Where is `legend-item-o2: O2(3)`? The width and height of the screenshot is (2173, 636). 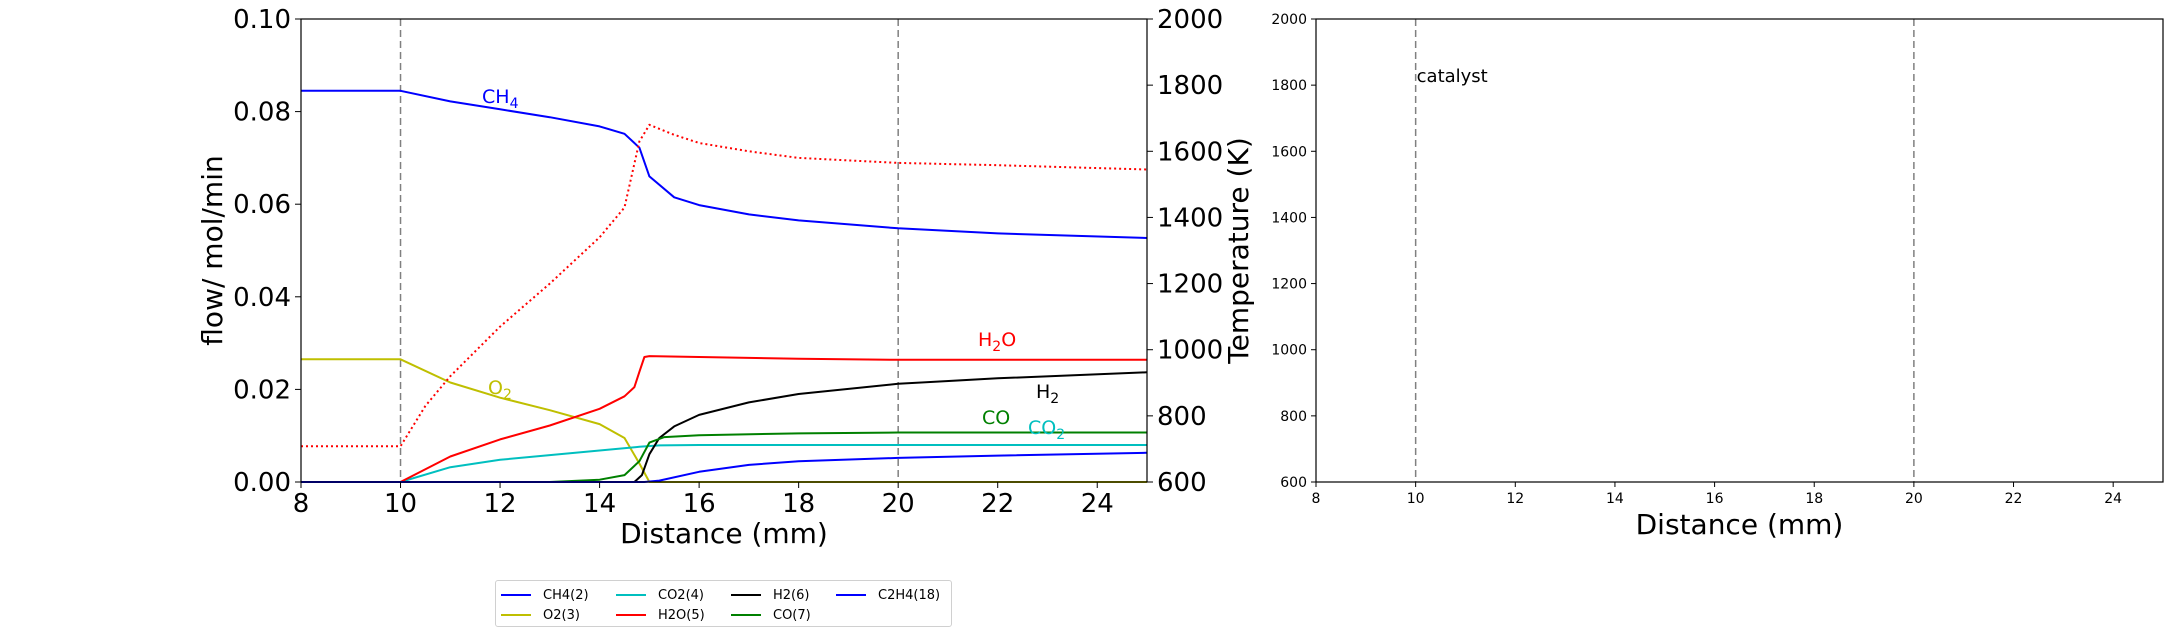
legend-item-o2: O2(3) is located at coordinates (540, 615).